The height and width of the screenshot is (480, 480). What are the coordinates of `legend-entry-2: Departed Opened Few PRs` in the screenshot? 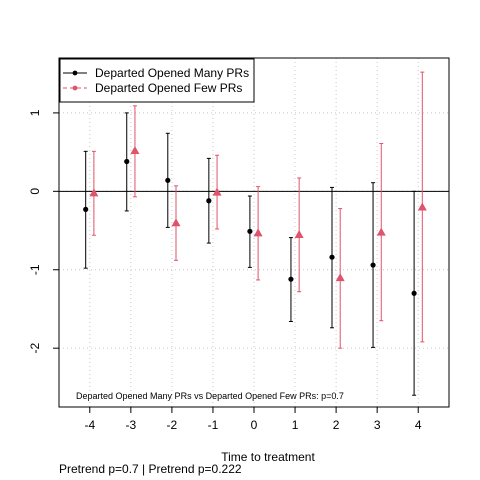 It's located at (152, 88).